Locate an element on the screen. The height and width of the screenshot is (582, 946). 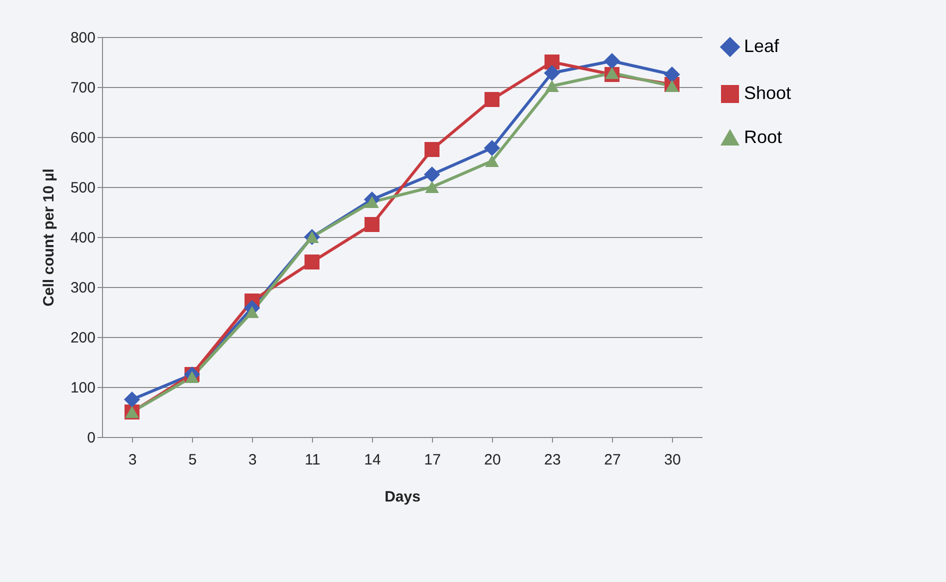
y-tick-label: 300 is located at coordinates (83, 288).